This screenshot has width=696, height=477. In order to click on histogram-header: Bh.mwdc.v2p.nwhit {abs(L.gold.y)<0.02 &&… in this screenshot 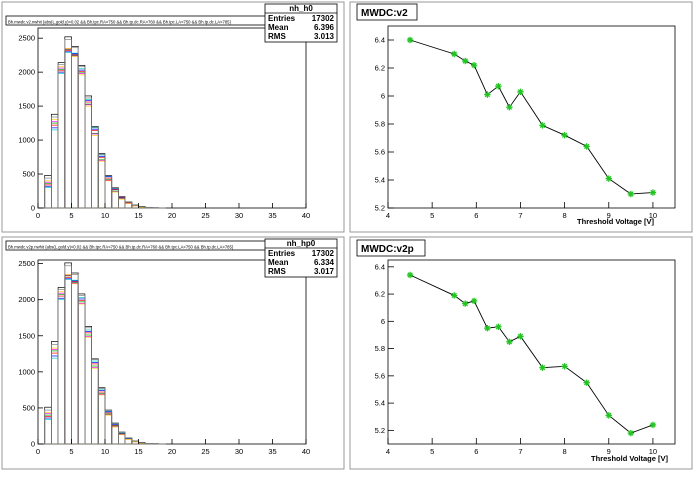, I will do `click(121, 247)`.